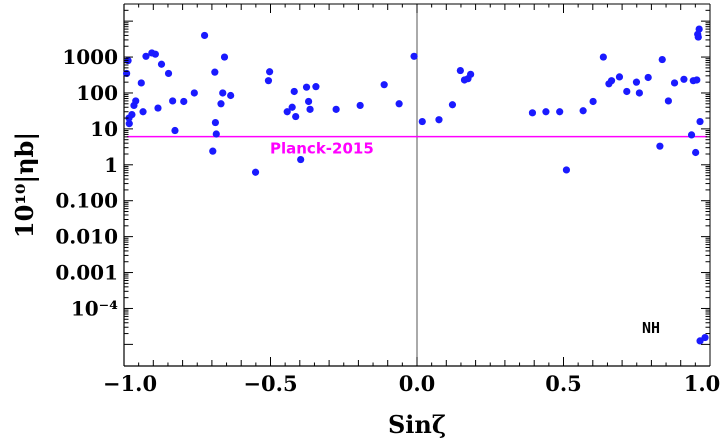 Image resolution: width=720 pixels, height=446 pixels. Describe the element at coordinates (651, 328) in the screenshot. I see `nh-annotation: NH` at that location.